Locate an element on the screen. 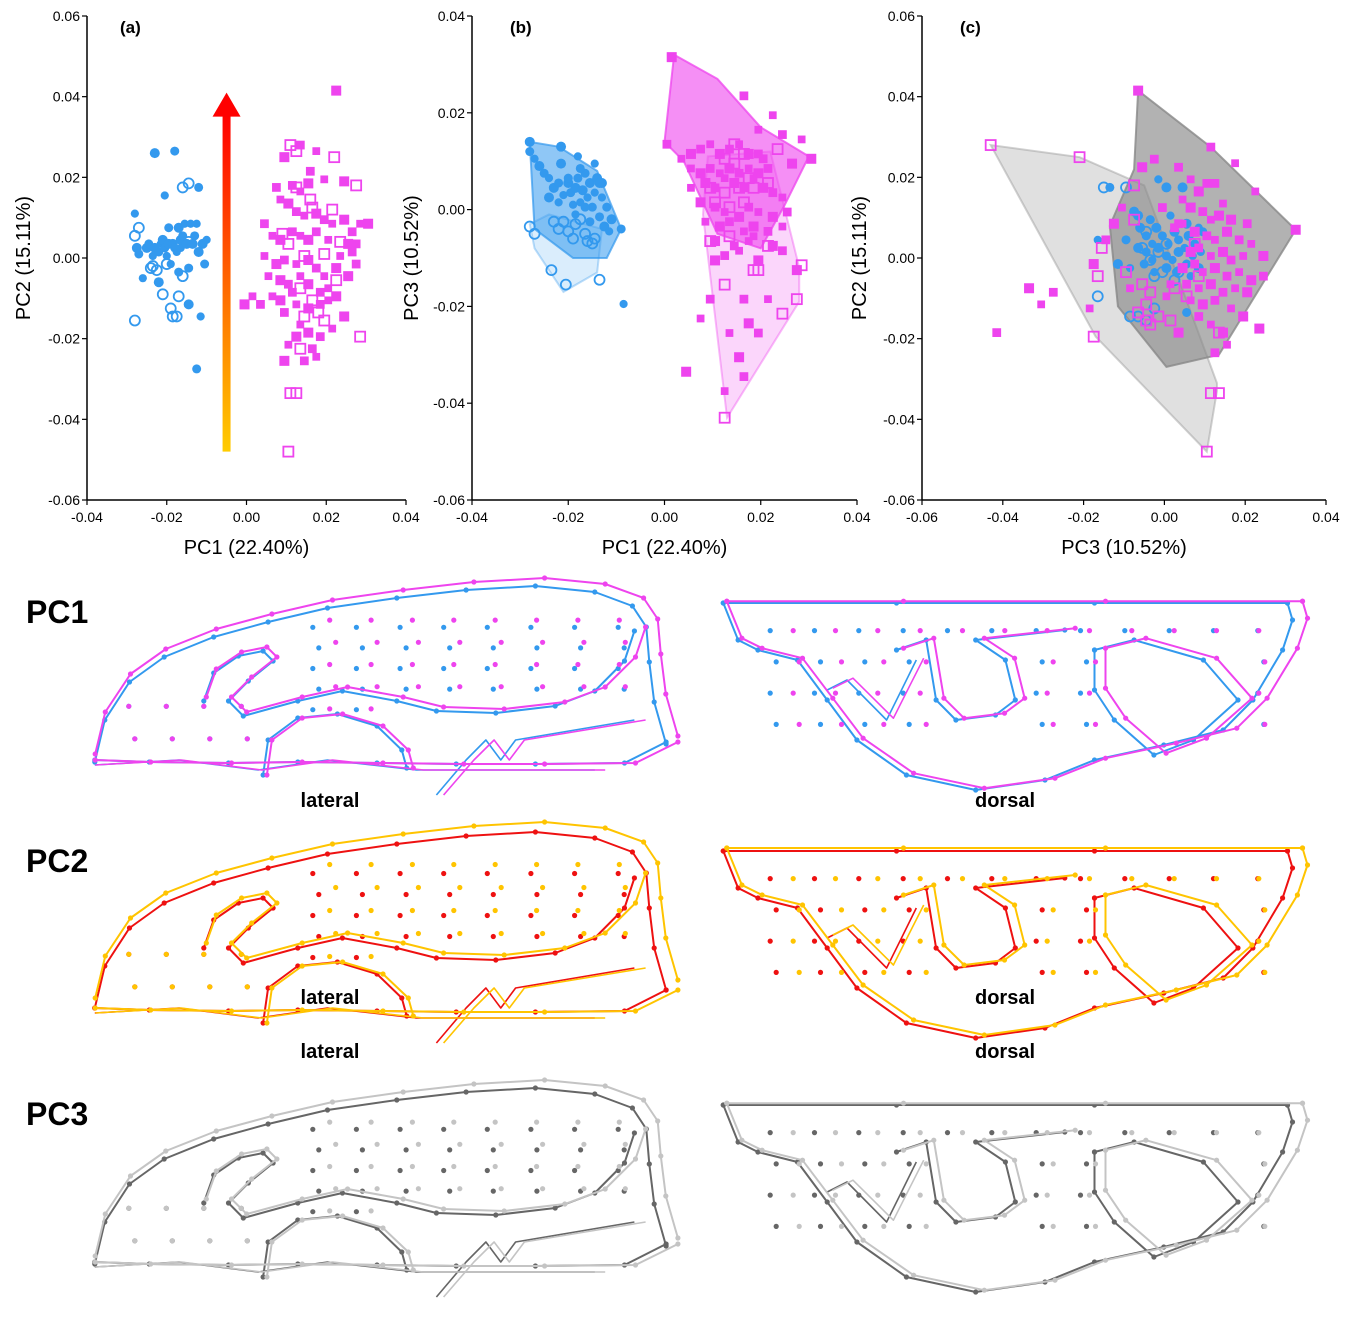 The image size is (1354, 1318). x-tick-label: 0.02 is located at coordinates (760, 517).